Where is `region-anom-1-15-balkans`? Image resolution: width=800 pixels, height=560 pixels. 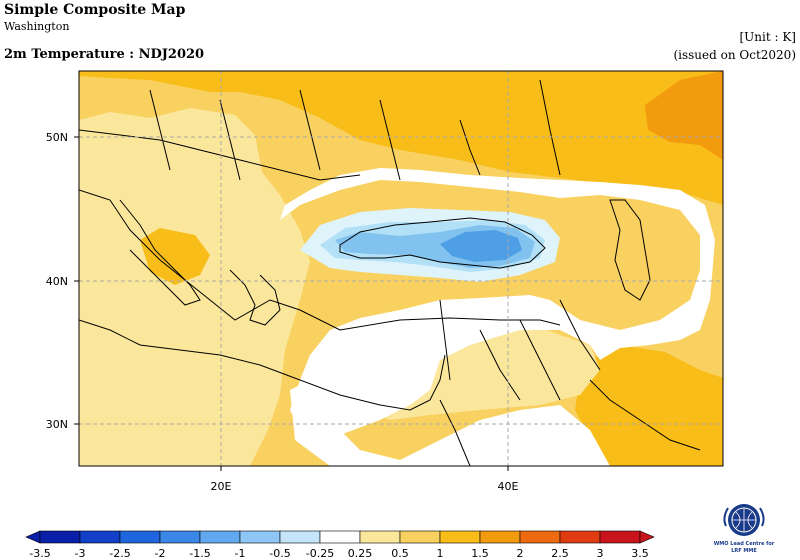 region-anom-1-15-balkans is located at coordinates (175, 256).